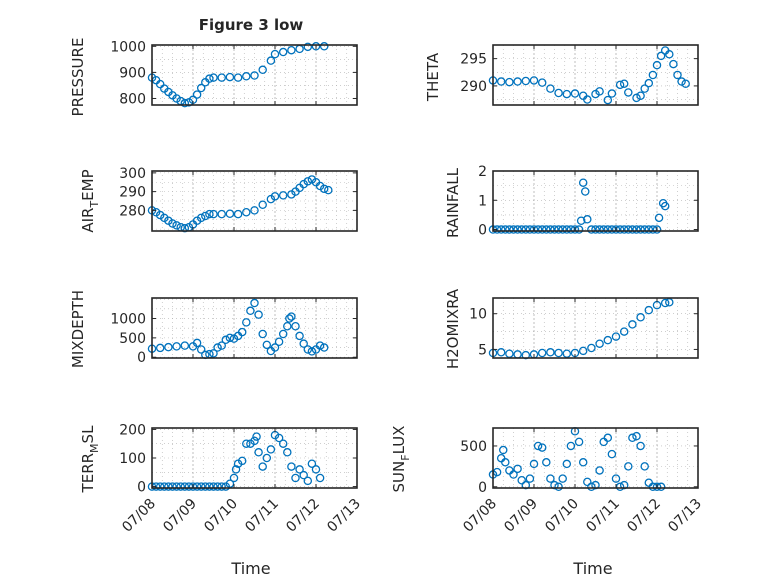 The height and width of the screenshot is (583, 778). I want to click on ylabel-pressure: PRESSURE, so click(78, 77).